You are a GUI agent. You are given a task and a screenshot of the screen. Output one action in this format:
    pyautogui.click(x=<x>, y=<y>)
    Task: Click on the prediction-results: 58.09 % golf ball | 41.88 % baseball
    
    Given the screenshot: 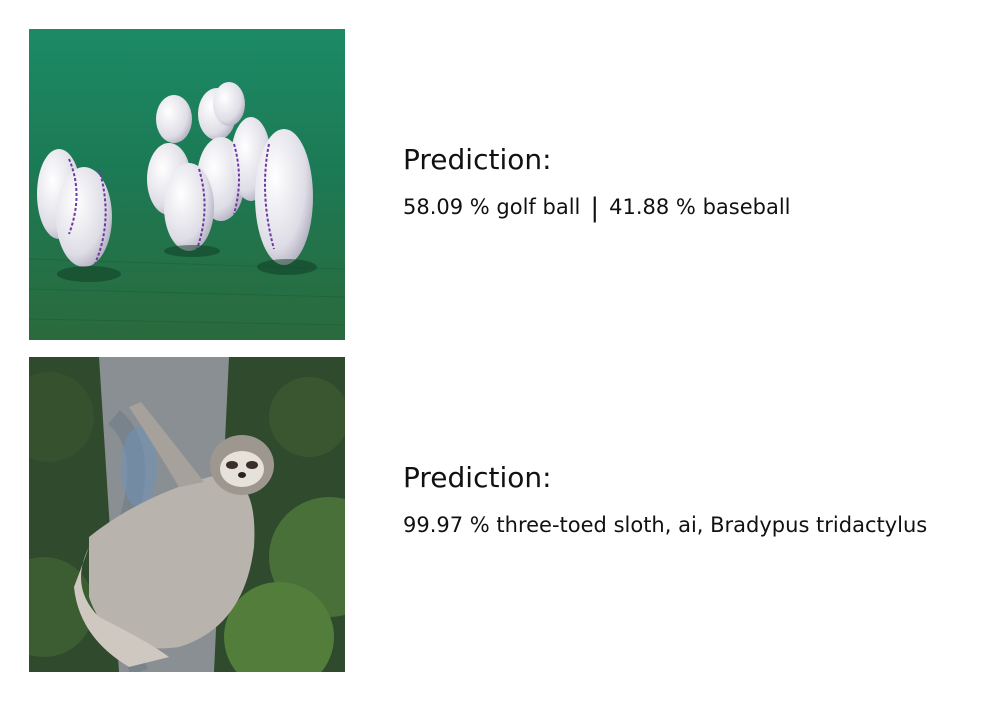 What is the action you would take?
    pyautogui.click(x=597, y=207)
    